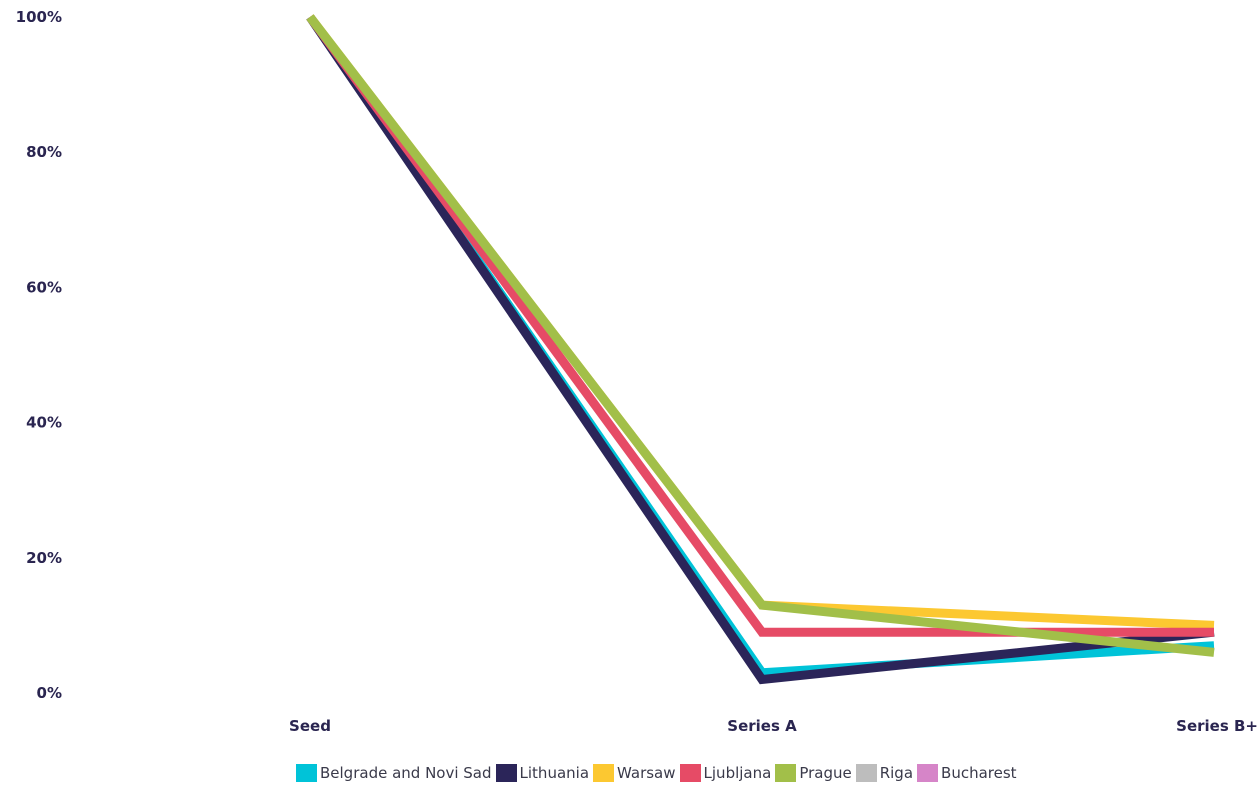 The image size is (1260, 786). What do you see at coordinates (44, 287) in the screenshot?
I see `y-tick-label: 60%` at bounding box center [44, 287].